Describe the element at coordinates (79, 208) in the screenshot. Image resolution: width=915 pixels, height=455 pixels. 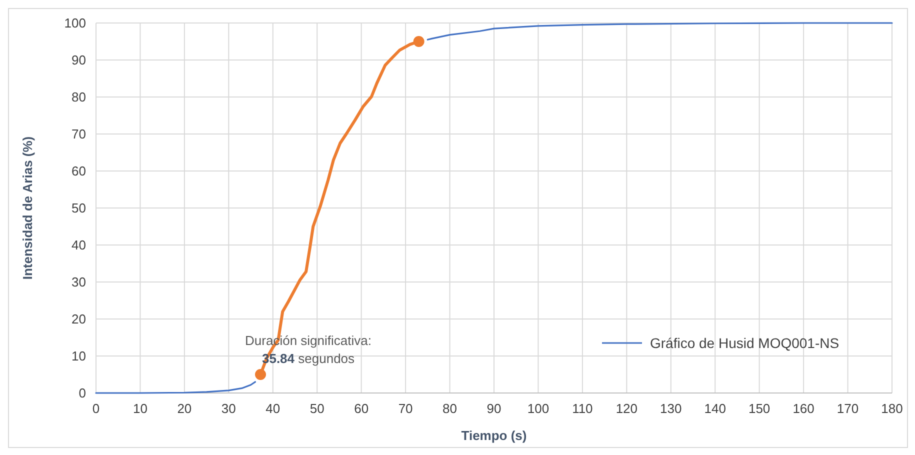
I see `y-tick-label: 50` at that location.